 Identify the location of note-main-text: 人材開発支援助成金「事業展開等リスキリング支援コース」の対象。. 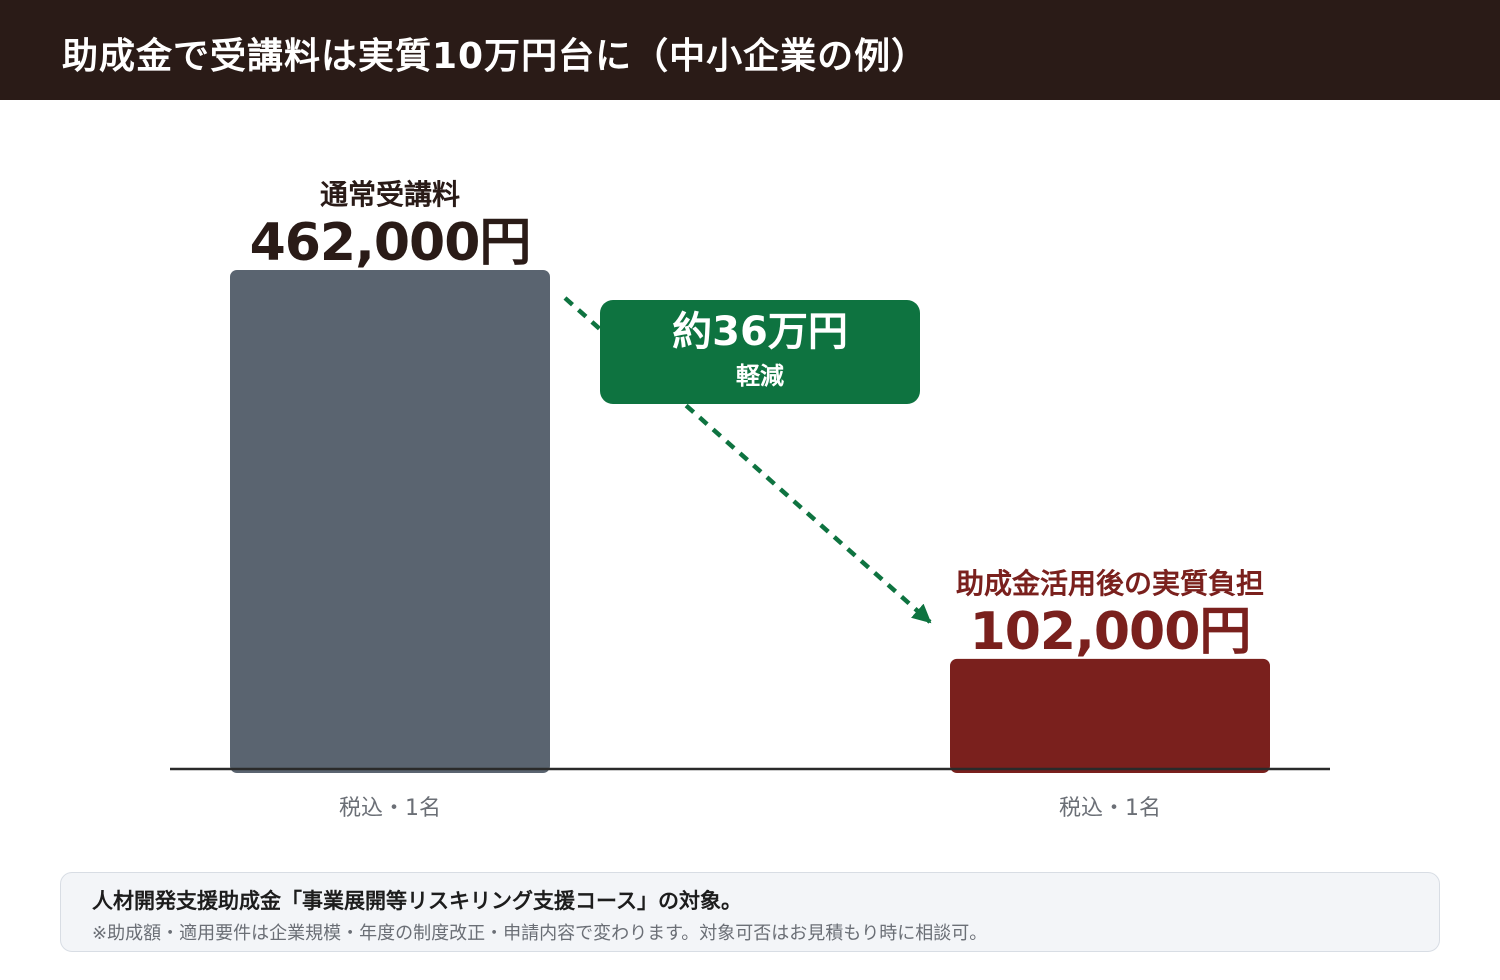
(417, 901).